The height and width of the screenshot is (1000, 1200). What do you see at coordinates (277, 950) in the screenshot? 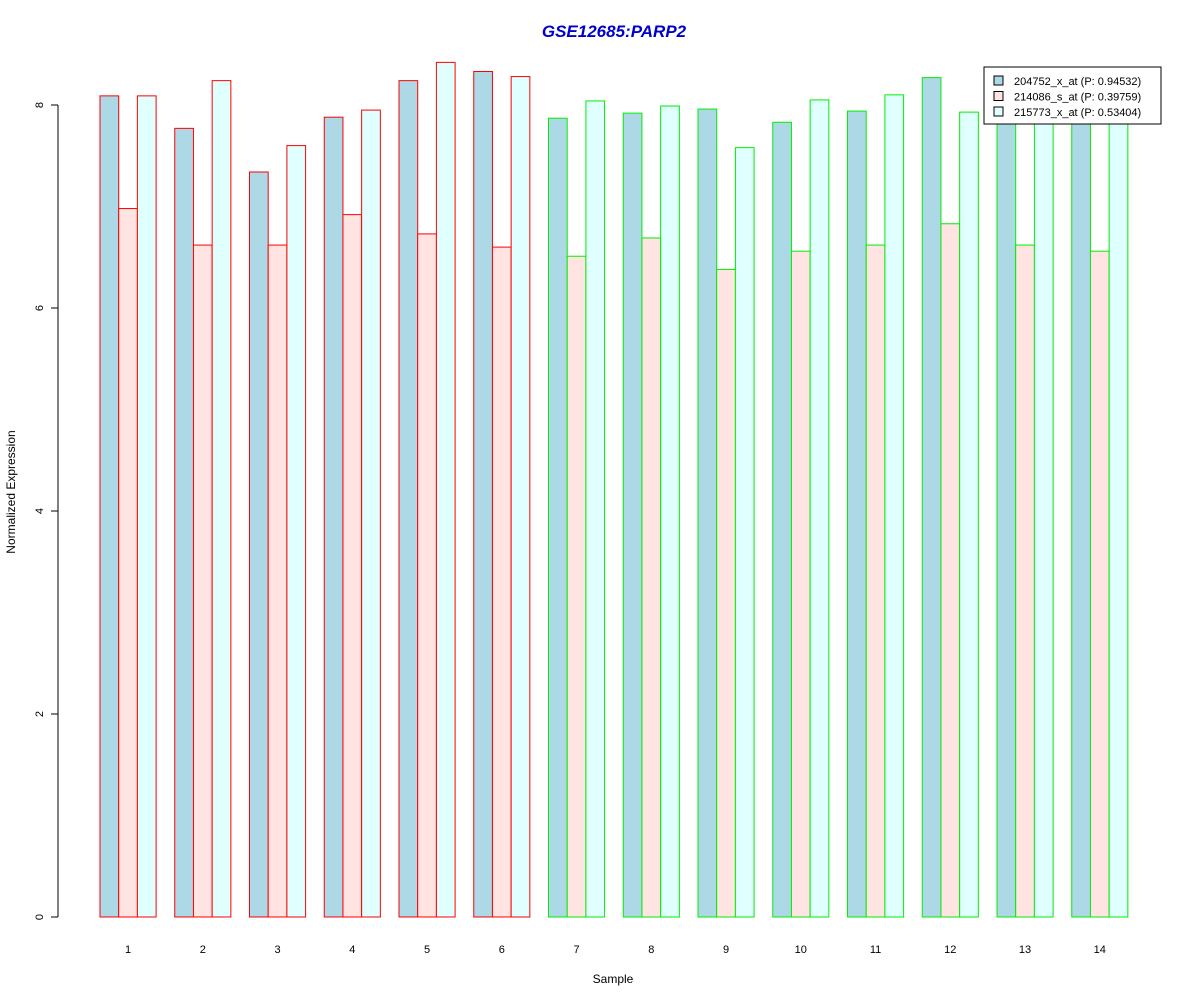
I see `x-tick-label: 3` at bounding box center [277, 950].